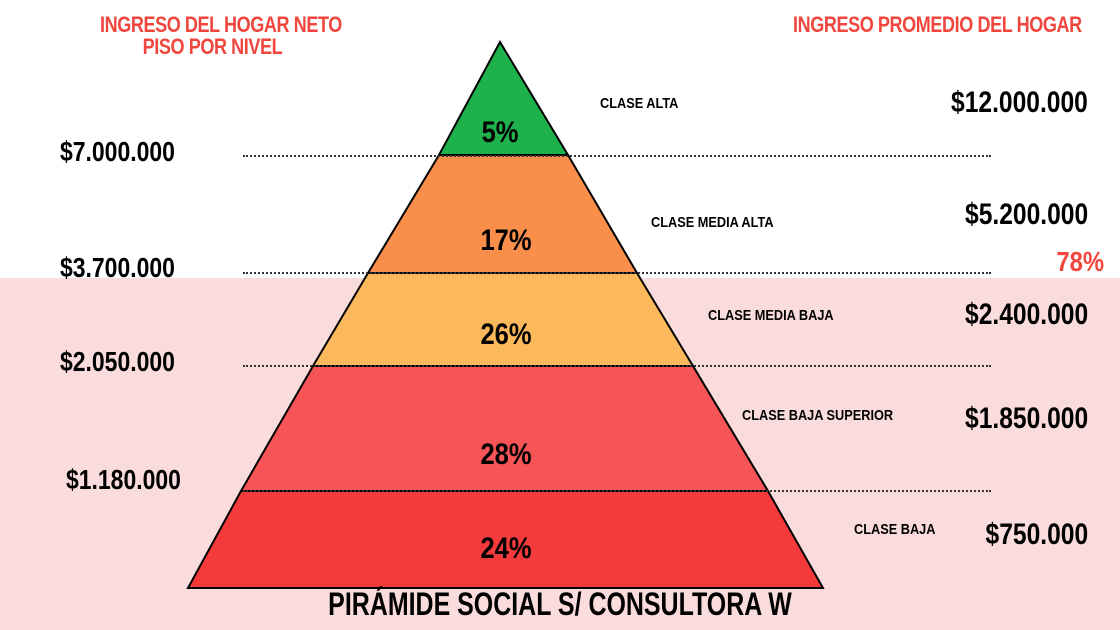  I want to click on tier-percent-label: 26%, so click(506, 334).